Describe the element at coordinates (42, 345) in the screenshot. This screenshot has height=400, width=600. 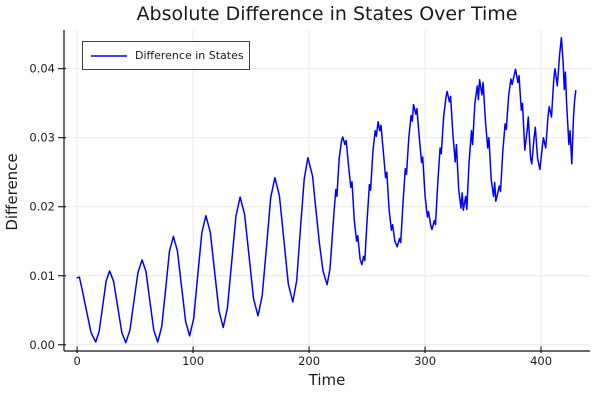
I see `y-tick-label: 0.00` at that location.